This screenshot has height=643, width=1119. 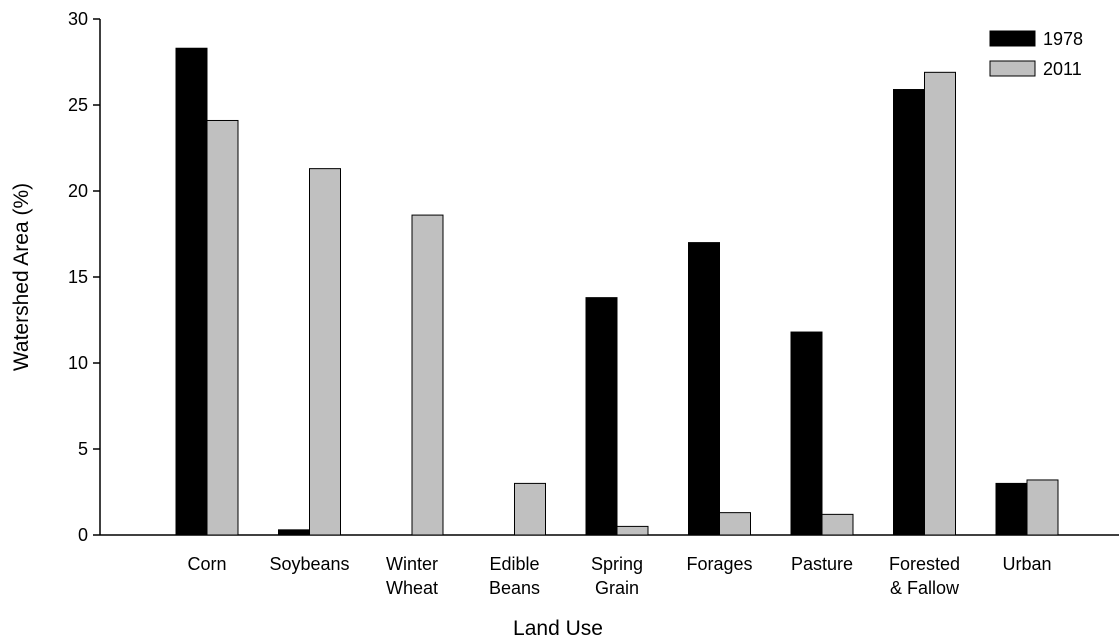 I want to click on x-tick-label: Edible Beans, so click(x=514, y=576).